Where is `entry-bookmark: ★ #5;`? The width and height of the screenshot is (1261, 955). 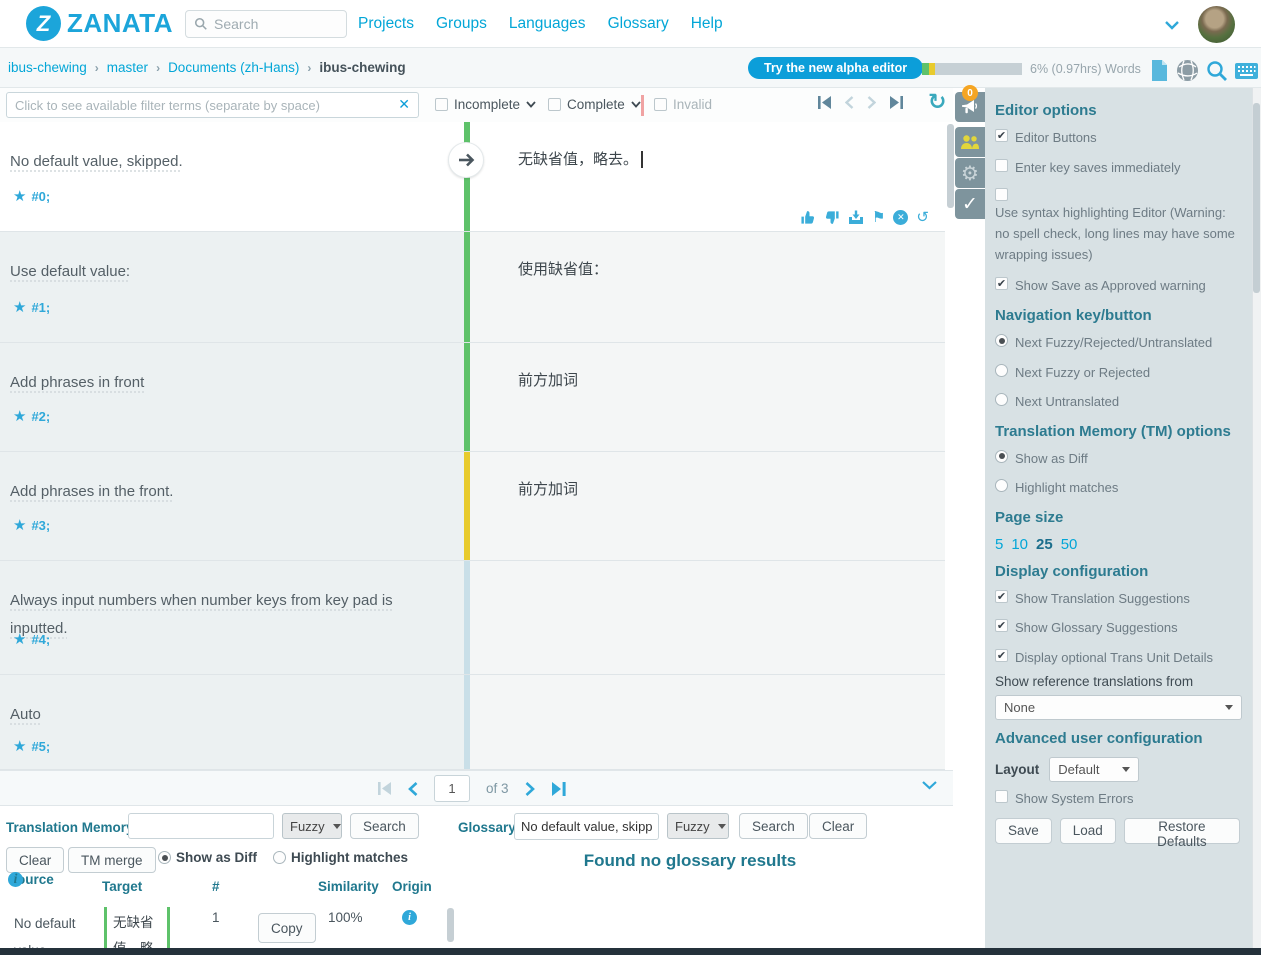
entry-bookmark: ★ #5; is located at coordinates (31, 746).